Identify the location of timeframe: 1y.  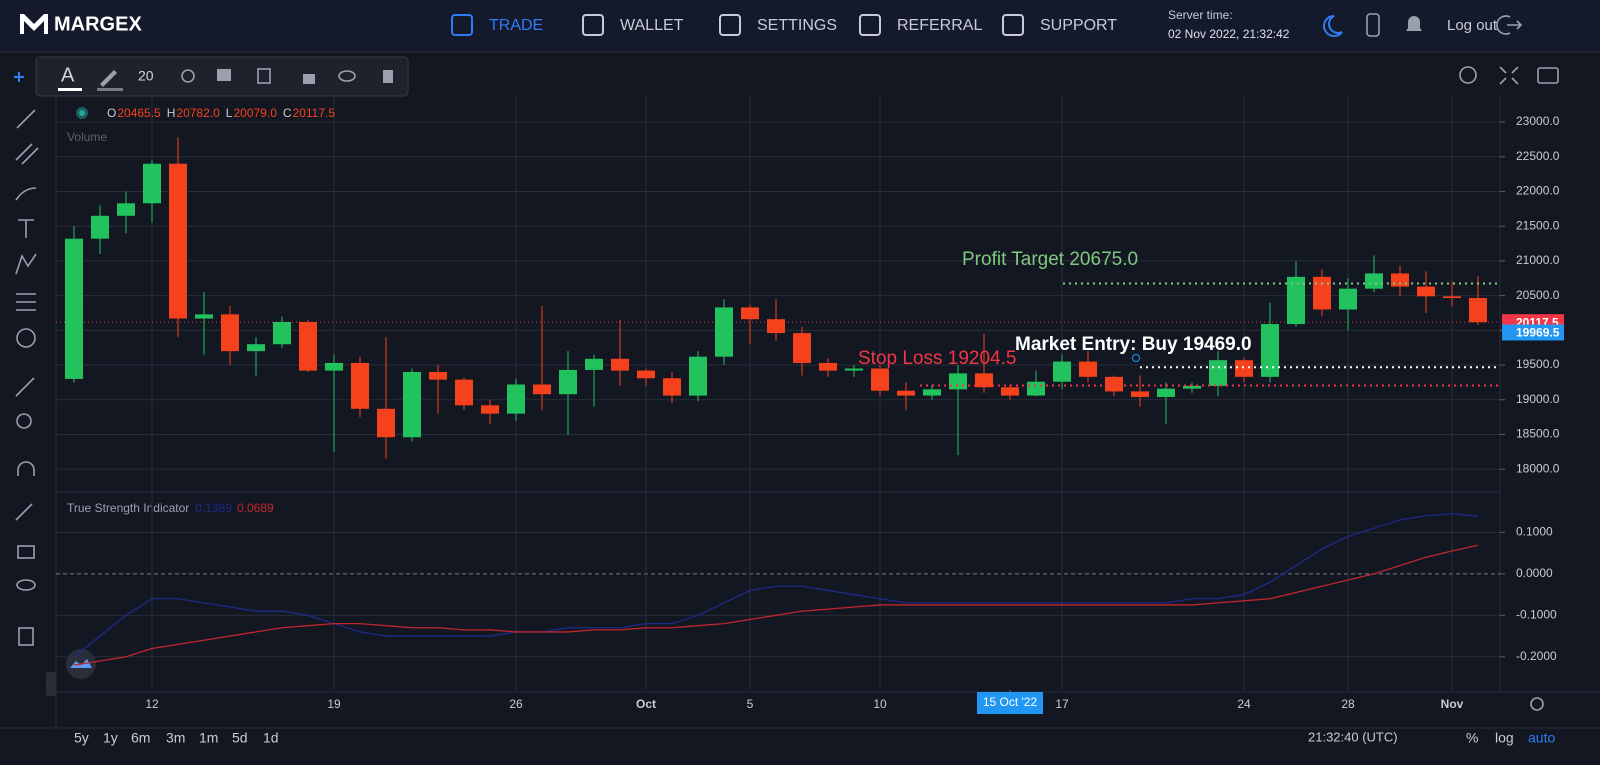
(110, 738).